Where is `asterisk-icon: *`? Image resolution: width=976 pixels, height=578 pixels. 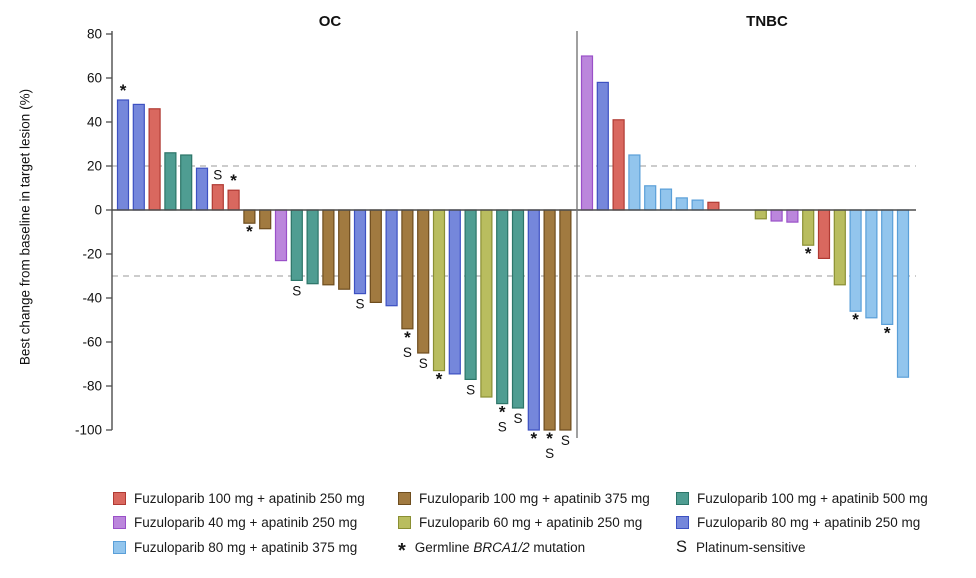
asterisk-icon: * is located at coordinates (402, 550).